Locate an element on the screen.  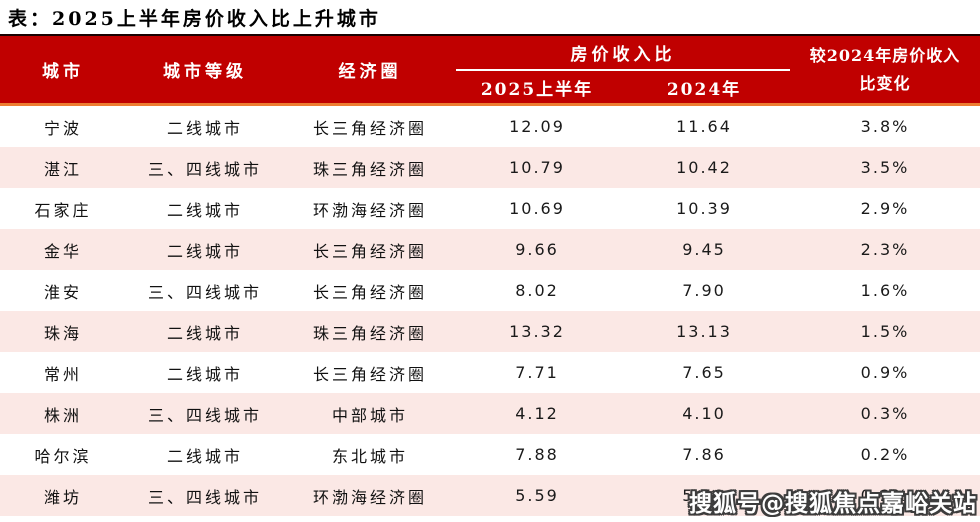
cell-econ: 中部城市 is located at coordinates (369, 415).